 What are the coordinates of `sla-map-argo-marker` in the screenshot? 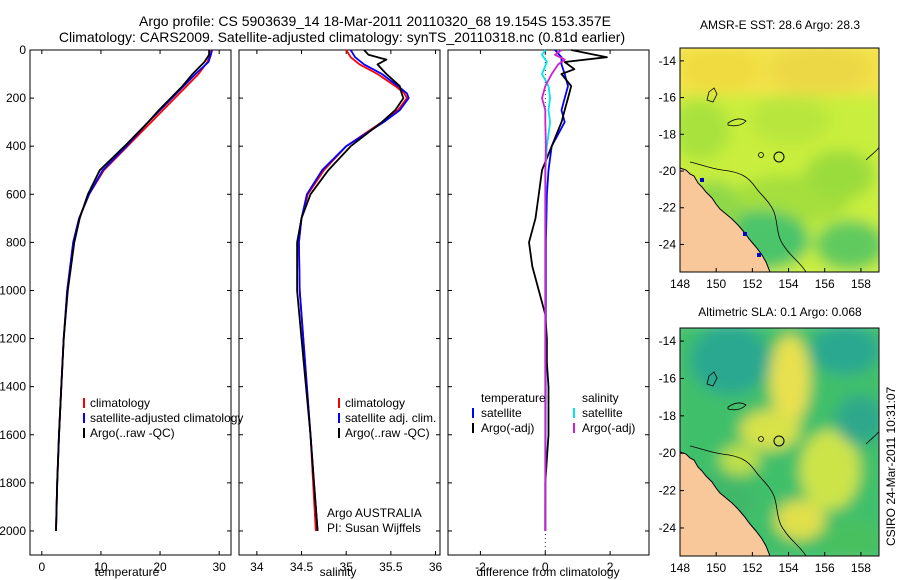 It's located at (779, 441).